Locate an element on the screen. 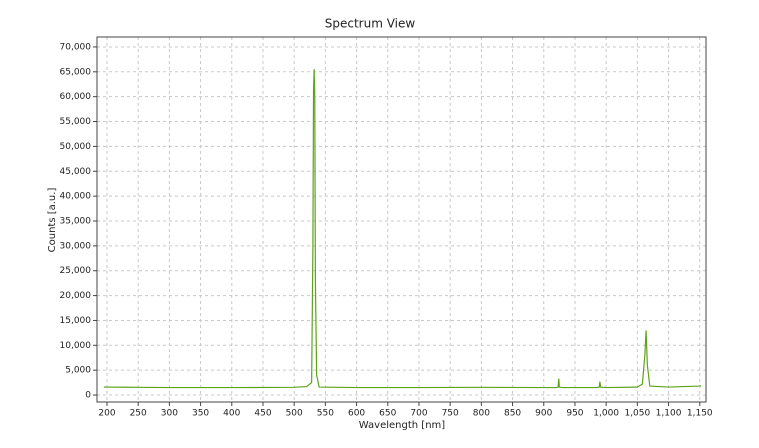  x-tick-label: 800 is located at coordinates (481, 414).